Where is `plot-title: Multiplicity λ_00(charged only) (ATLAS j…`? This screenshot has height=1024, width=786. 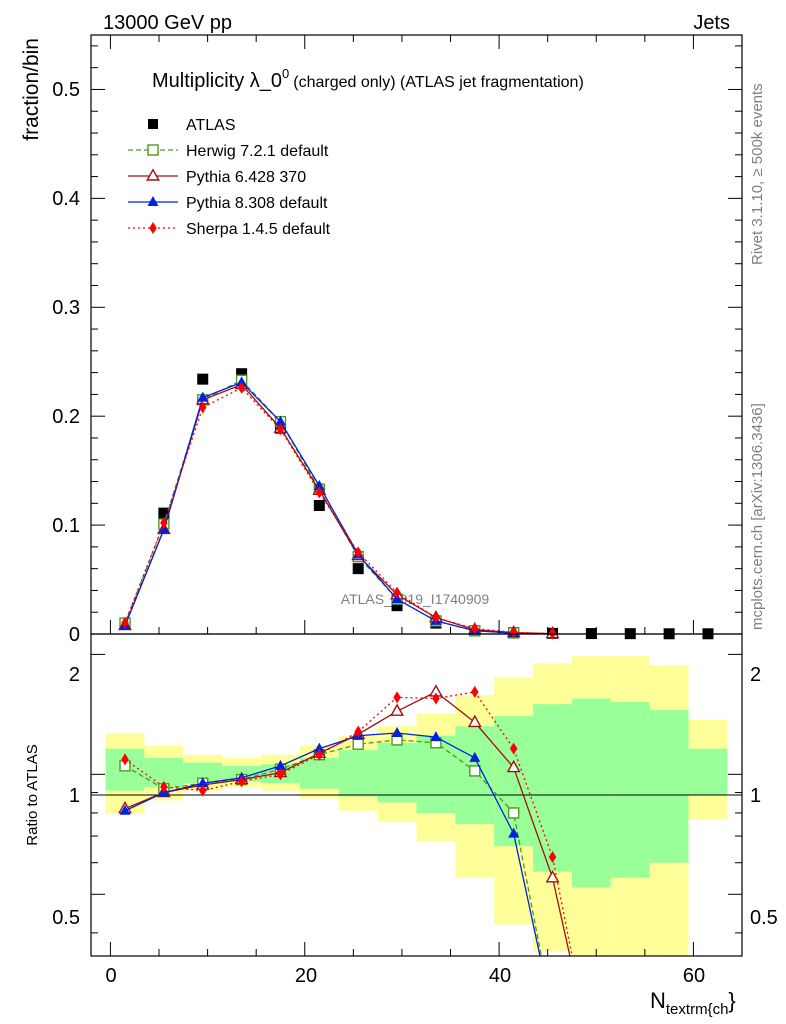 plot-title: Multiplicity λ_00(charged only) (ATLAS j… is located at coordinates (368, 79).